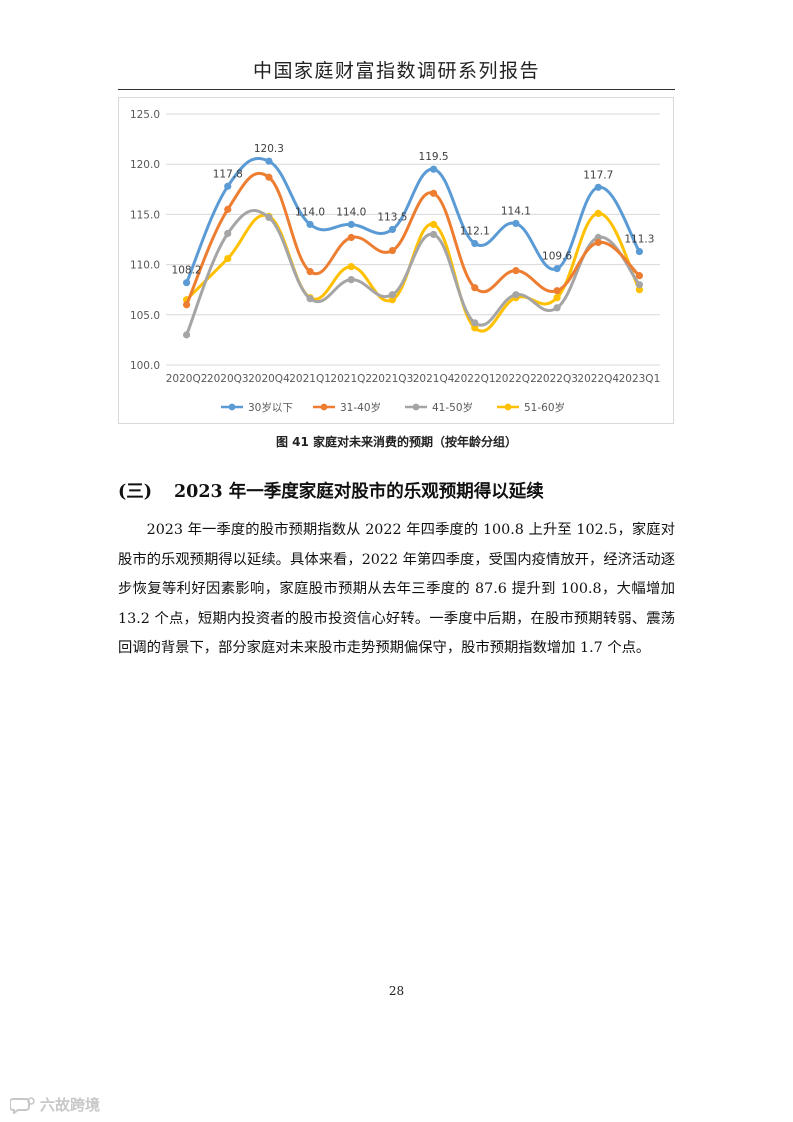 The width and height of the screenshot is (793, 1122). Describe the element at coordinates (310, 379) in the screenshot. I see `x-tick-label: 2021Q1` at that location.